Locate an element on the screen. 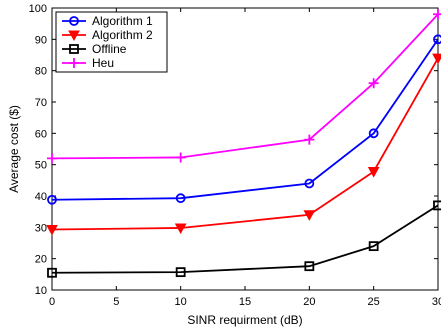  x-tick-label: 0 is located at coordinates (52, 302).